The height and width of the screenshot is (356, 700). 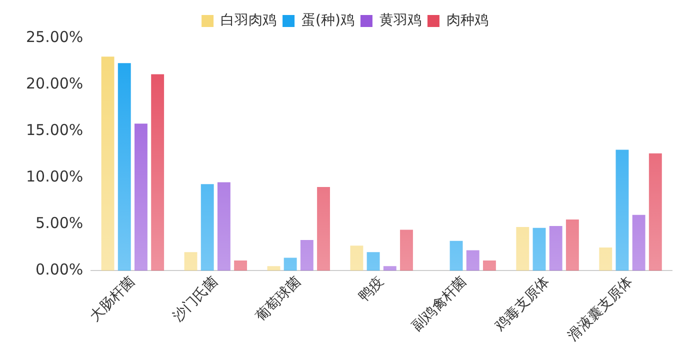 What do you see at coordinates (248, 20) in the screenshot?
I see `legend-label: 白羽肉鸡` at bounding box center [248, 20].